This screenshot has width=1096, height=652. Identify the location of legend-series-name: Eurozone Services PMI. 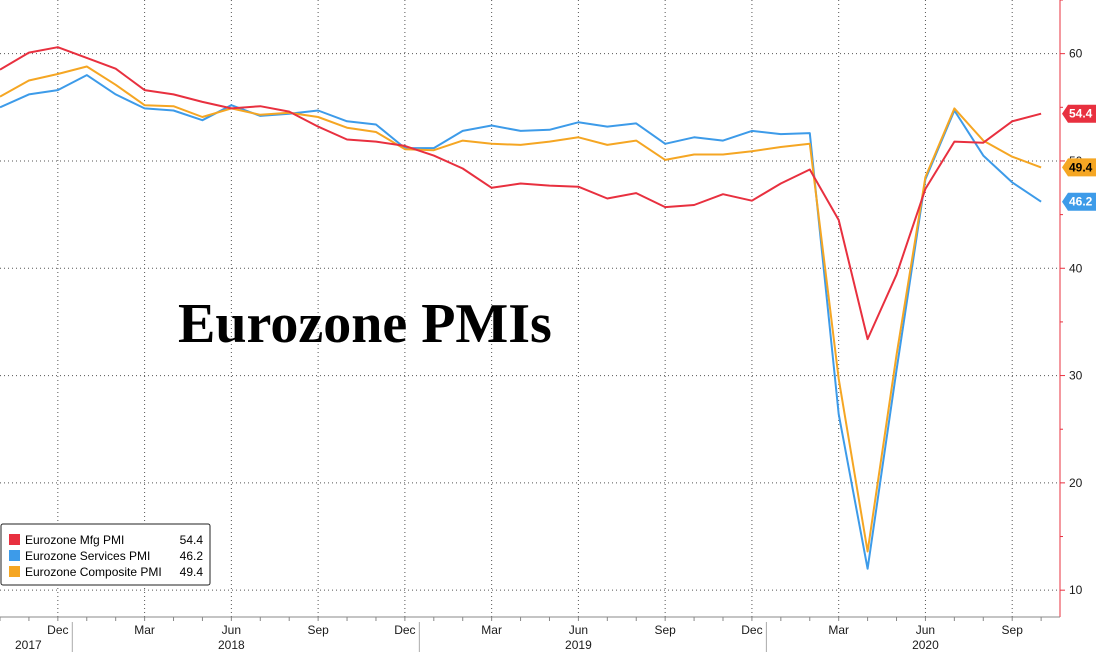
(87, 556).